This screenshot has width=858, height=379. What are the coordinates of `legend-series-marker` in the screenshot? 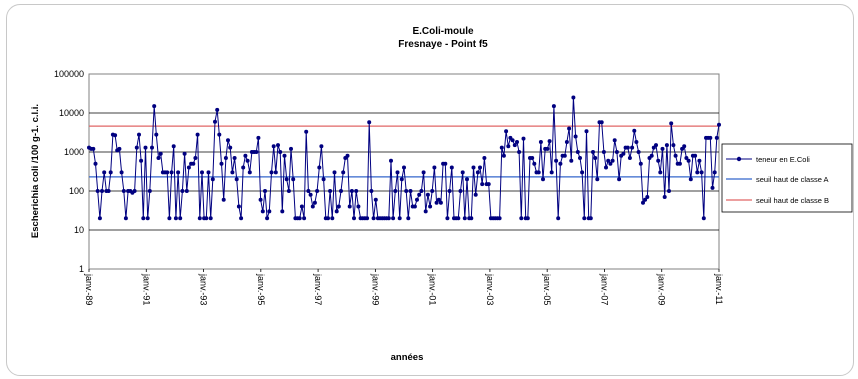 It's located at (739, 159).